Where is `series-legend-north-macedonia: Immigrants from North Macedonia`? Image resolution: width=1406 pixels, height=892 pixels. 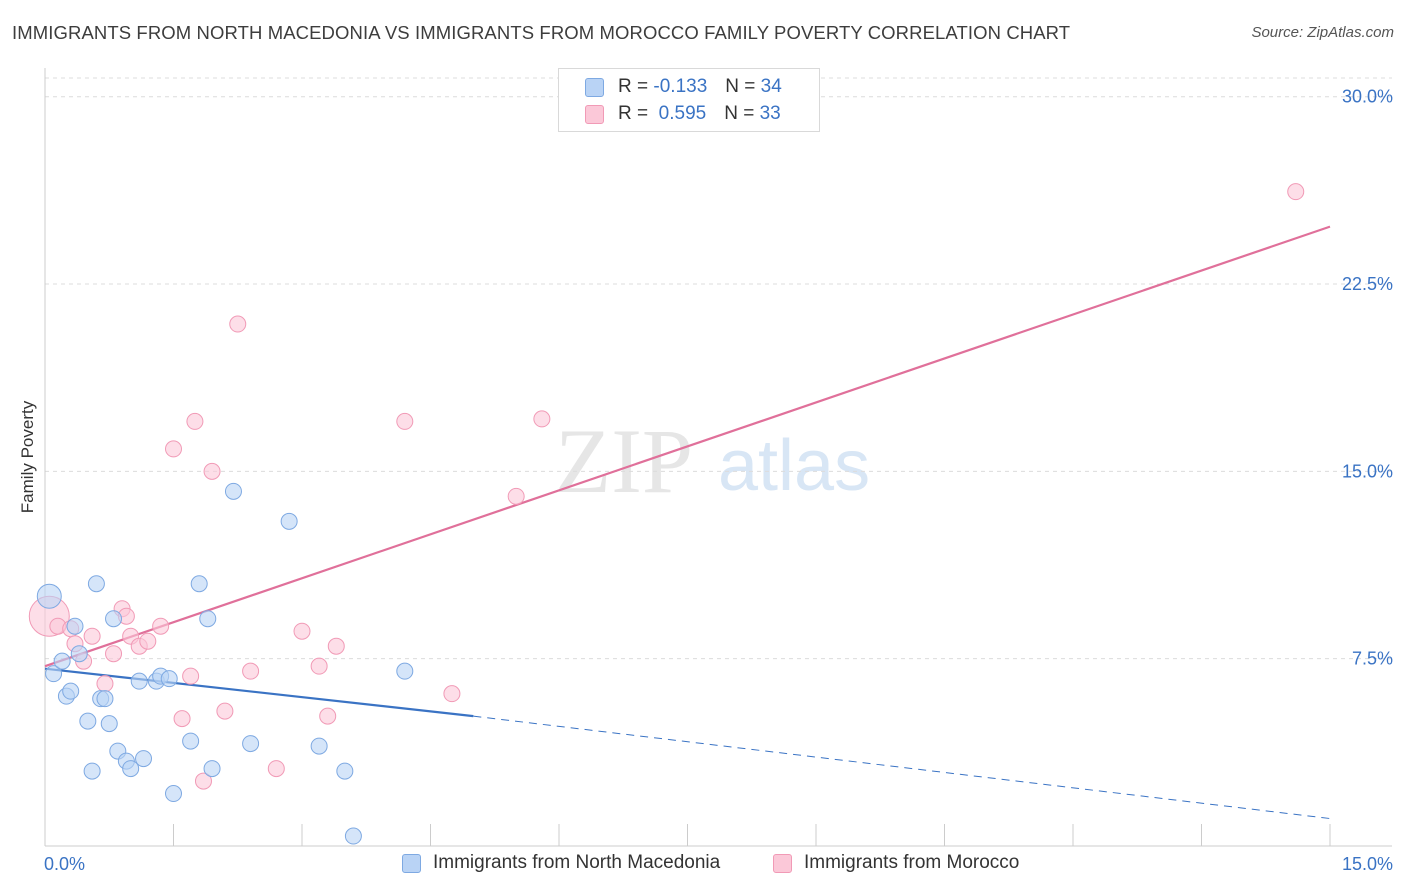
series-legend-north-macedonia: Immigrants from North Macedonia is located at coordinates (561, 863).